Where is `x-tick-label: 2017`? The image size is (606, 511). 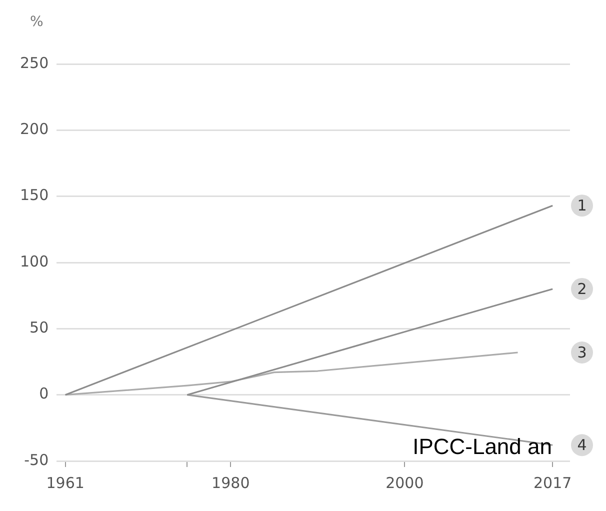 x-tick-label: 2017 is located at coordinates (553, 483).